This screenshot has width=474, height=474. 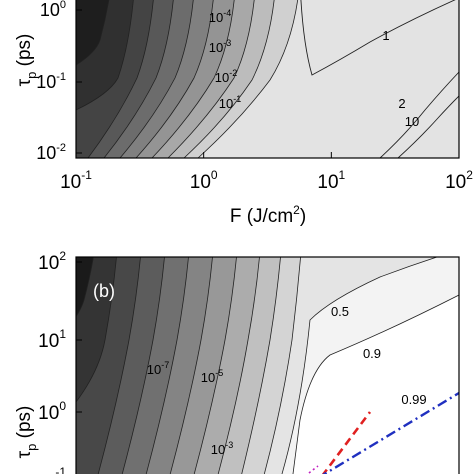 What do you see at coordinates (226, 76) in the screenshot?
I see `contour-label: 10-2` at bounding box center [226, 76].